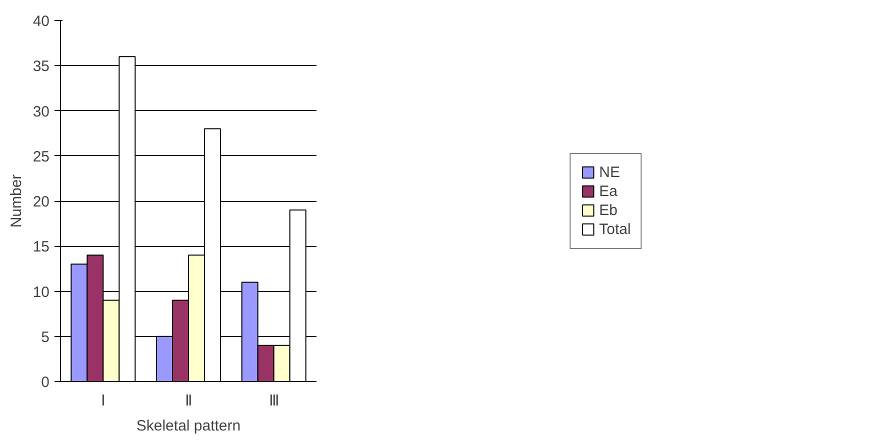 The height and width of the screenshot is (441, 895). I want to click on y-tick-label: 40, so click(41, 21).